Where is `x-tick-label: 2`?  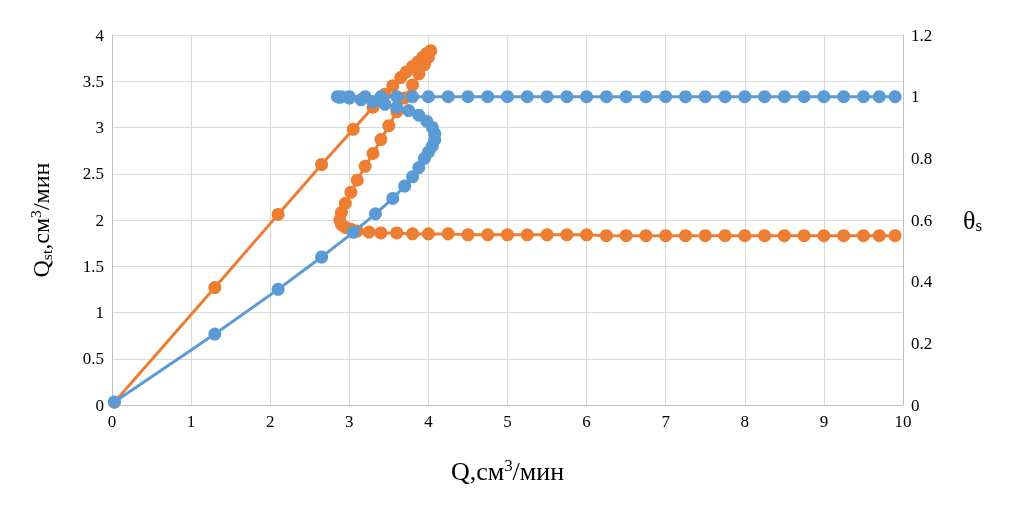
x-tick-label: 2 is located at coordinates (270, 421).